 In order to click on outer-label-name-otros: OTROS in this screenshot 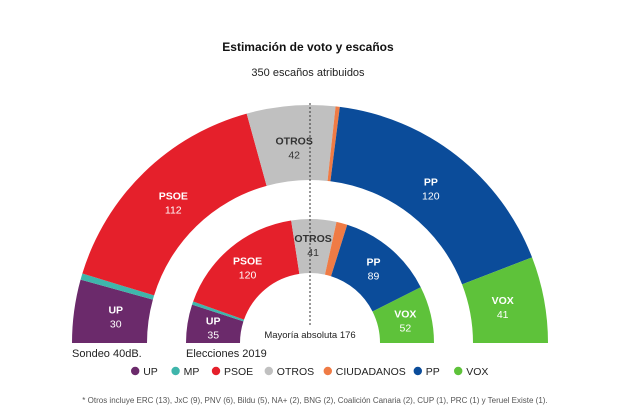, I will do `click(294, 142)`.